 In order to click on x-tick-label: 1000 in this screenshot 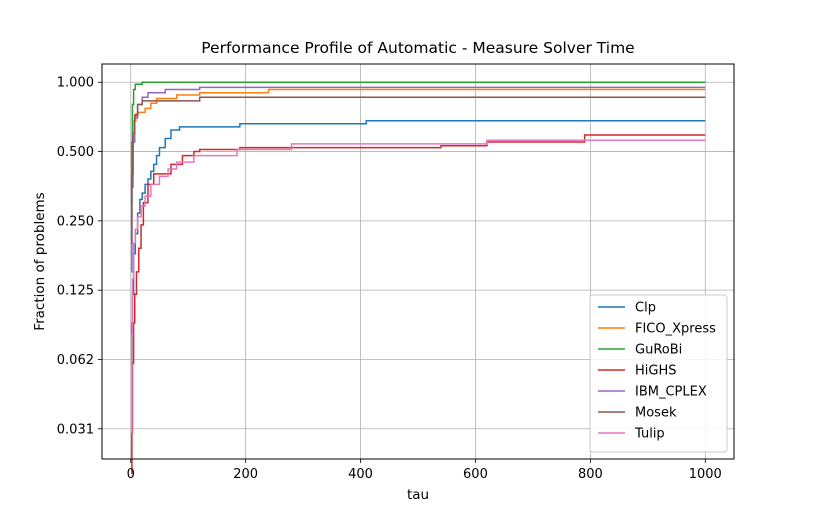, I will do `click(705, 474)`.